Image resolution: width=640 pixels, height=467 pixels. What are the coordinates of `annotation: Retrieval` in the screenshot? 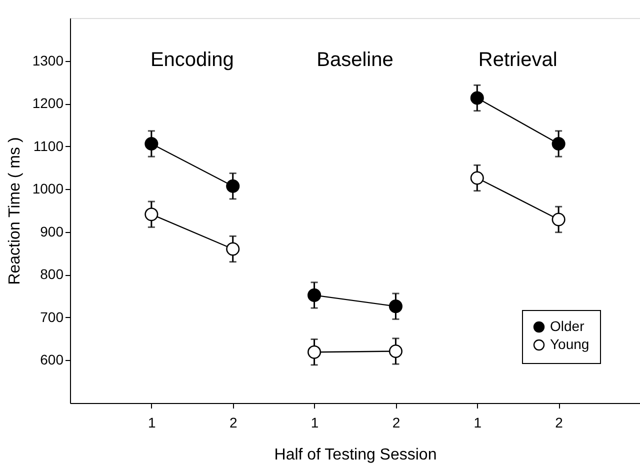 It's located at (518, 60).